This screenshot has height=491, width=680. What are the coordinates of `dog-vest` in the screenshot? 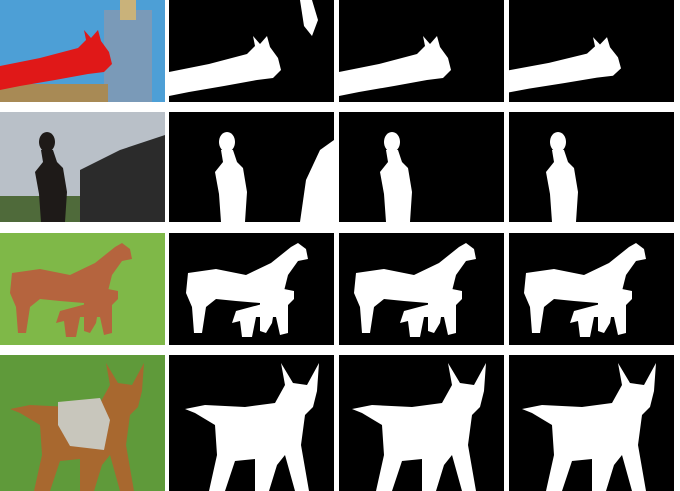 It's located at (84, 424).